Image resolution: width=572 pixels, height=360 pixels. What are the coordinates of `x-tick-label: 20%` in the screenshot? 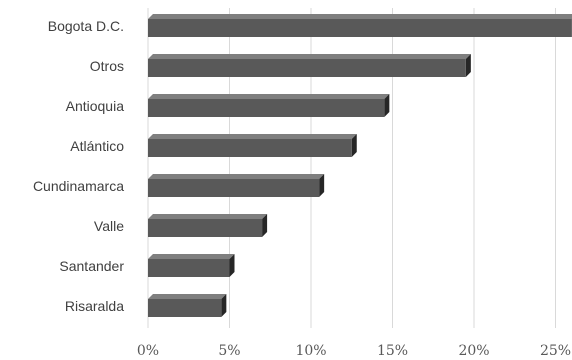 It's located at (473, 351).